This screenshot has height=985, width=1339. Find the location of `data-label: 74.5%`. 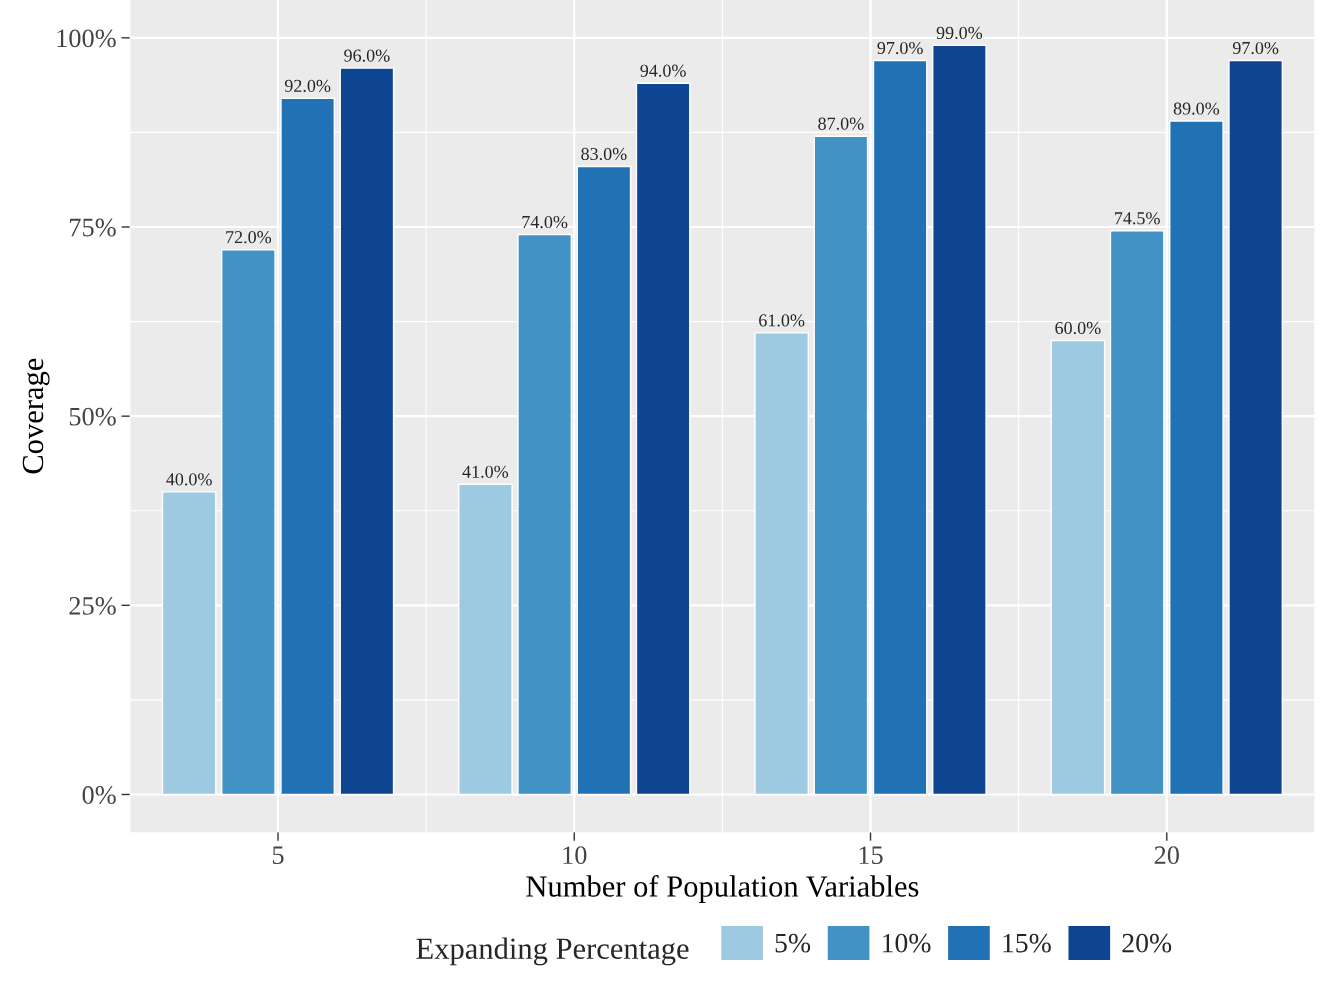

data-label: 74.5% is located at coordinates (1137, 218).